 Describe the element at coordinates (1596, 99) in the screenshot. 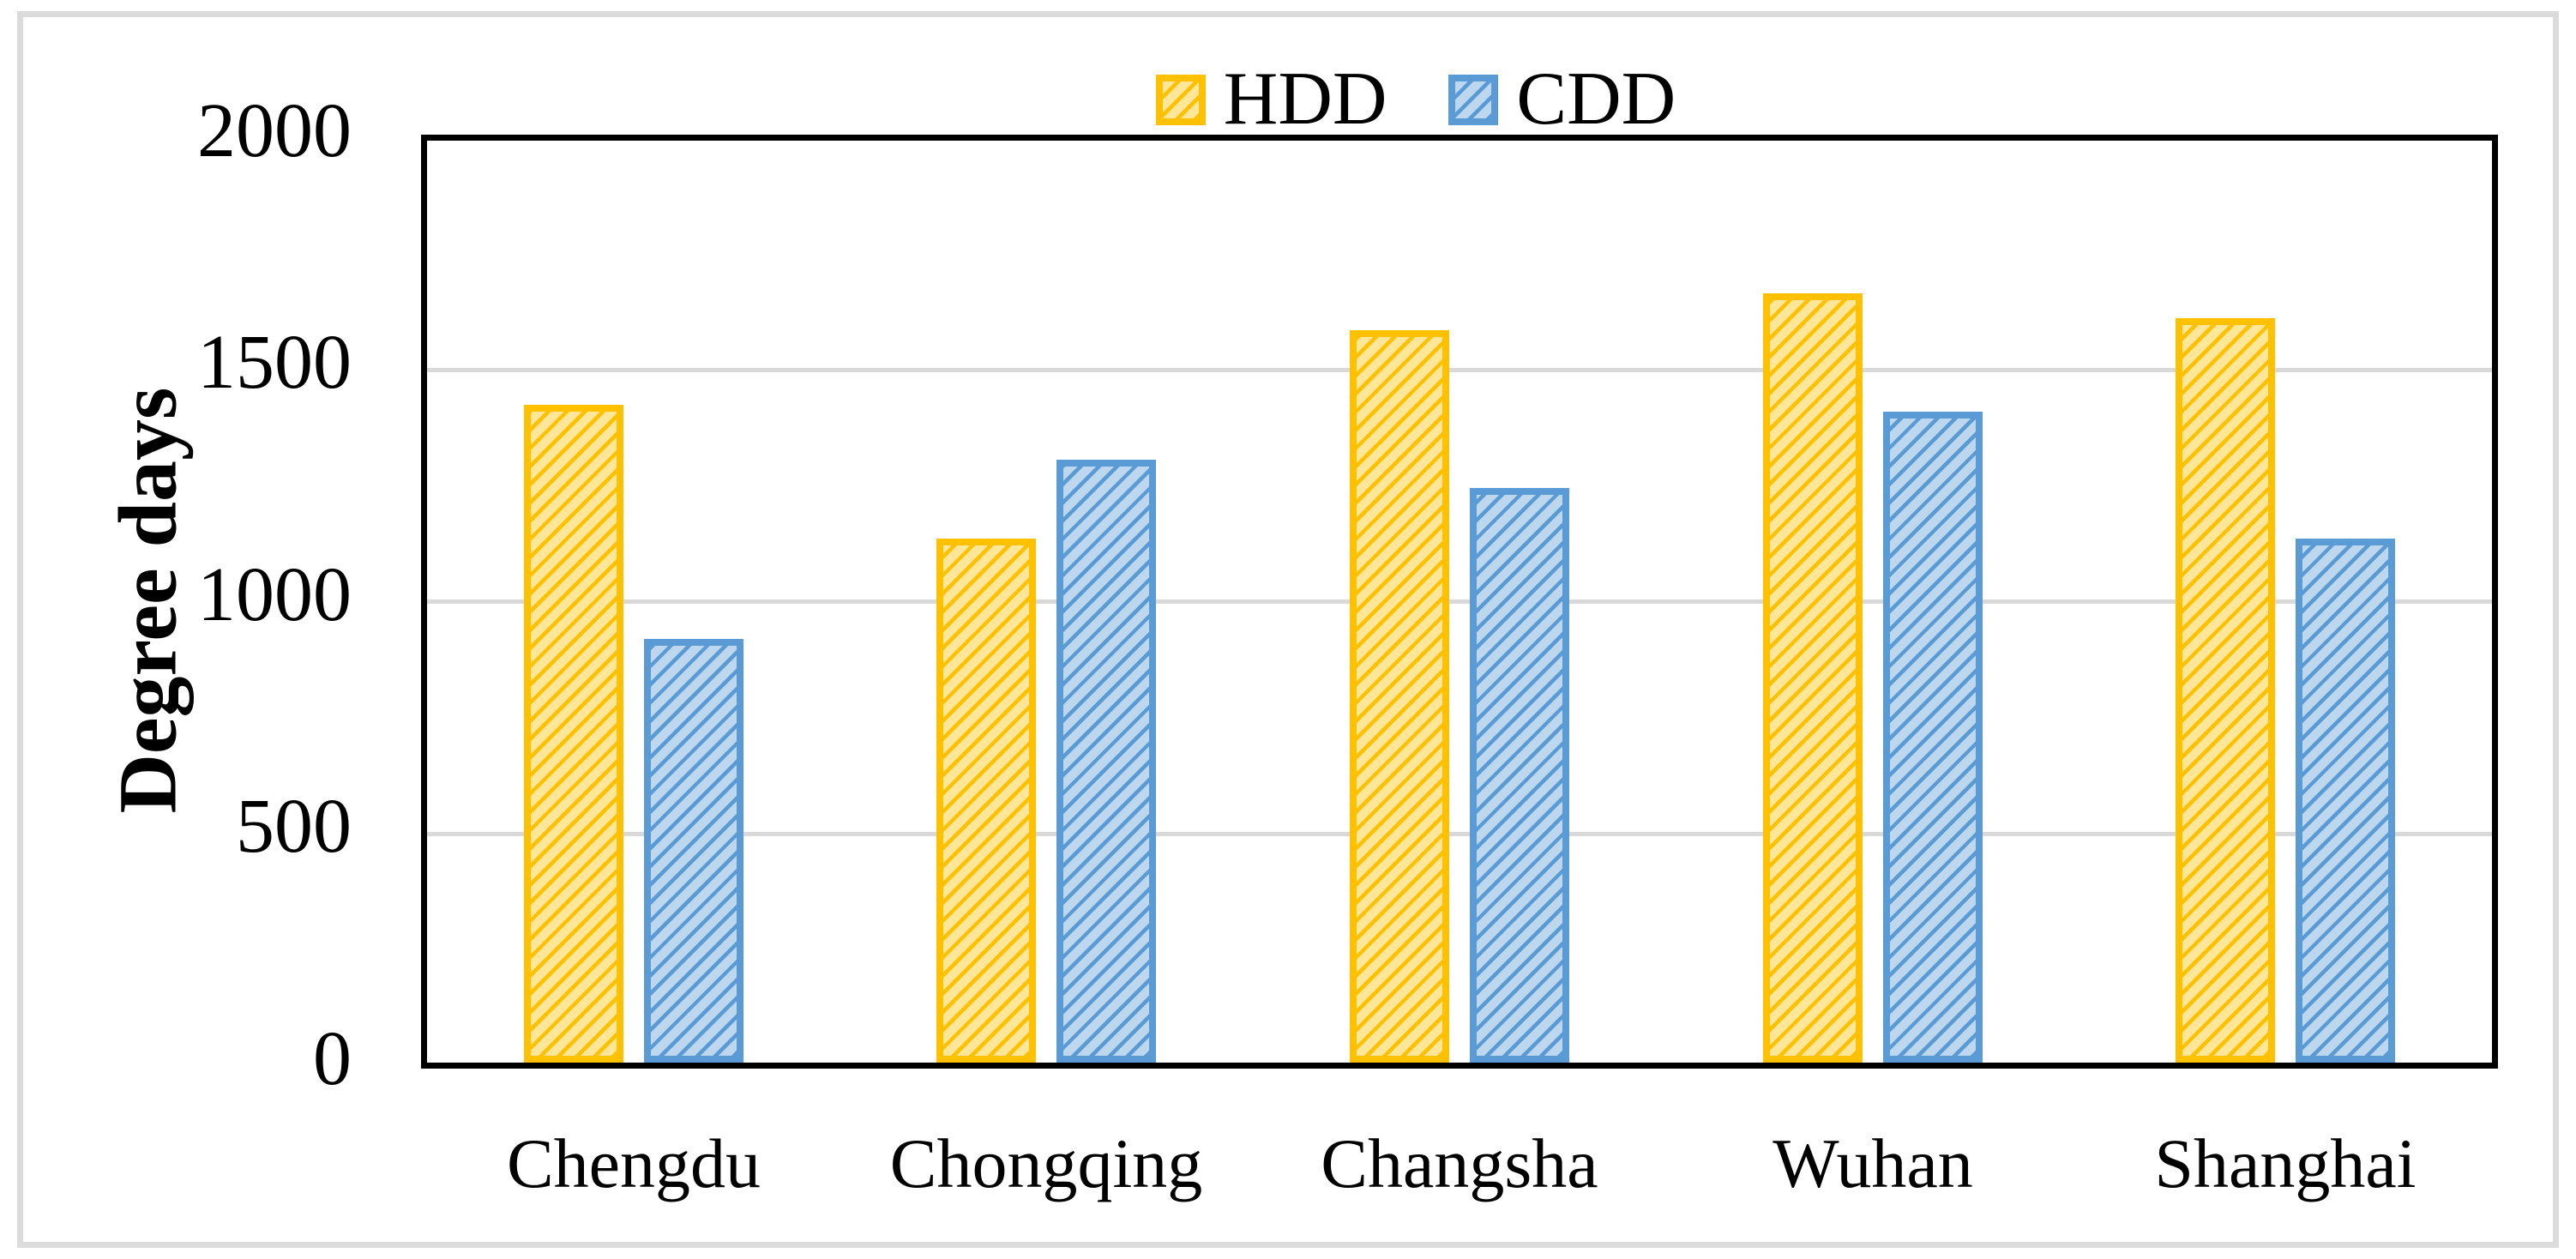

I see `legend-label-cdd: CDD` at that location.